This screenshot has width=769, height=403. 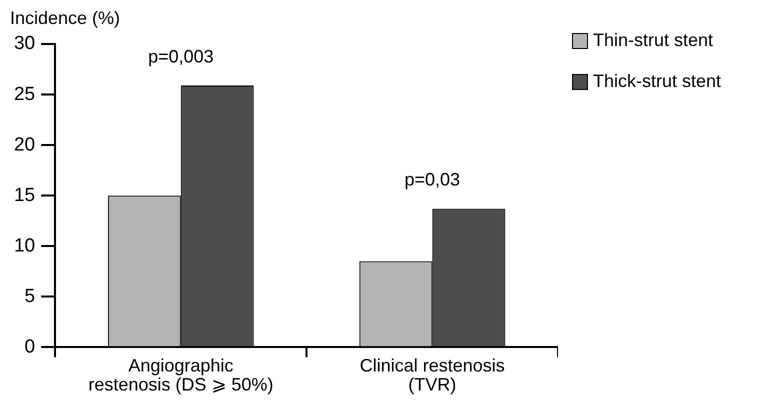 What do you see at coordinates (25, 94) in the screenshot?
I see `y-tick-label: 25` at bounding box center [25, 94].